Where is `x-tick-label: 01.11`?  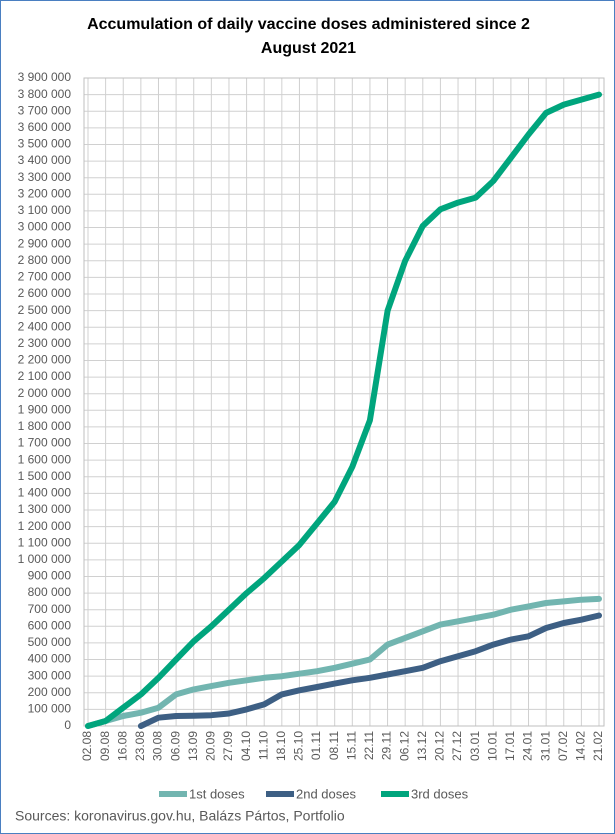
x-tick-label: 01.11 is located at coordinates (316, 745).